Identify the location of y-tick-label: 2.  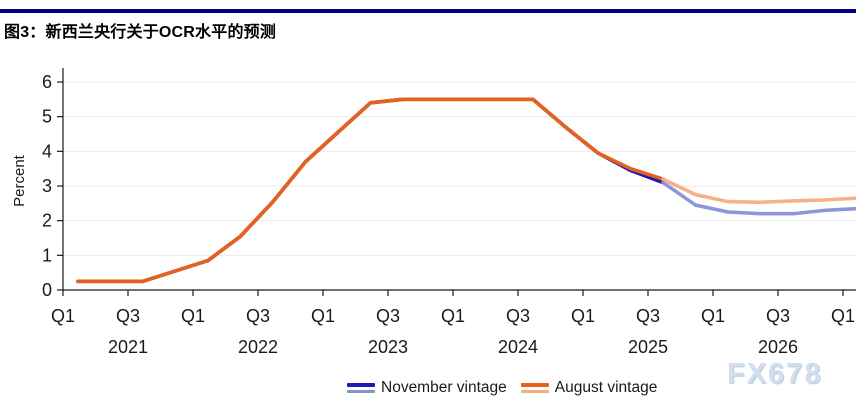
(47, 221).